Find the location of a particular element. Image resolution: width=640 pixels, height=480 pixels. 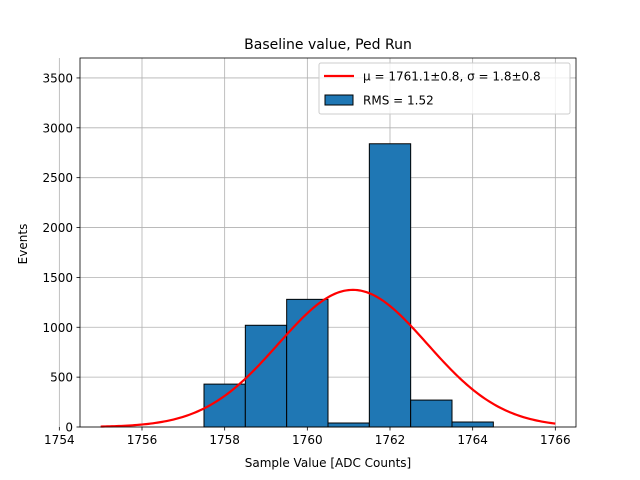

y-tick-label: 2000 is located at coordinates (57, 228).